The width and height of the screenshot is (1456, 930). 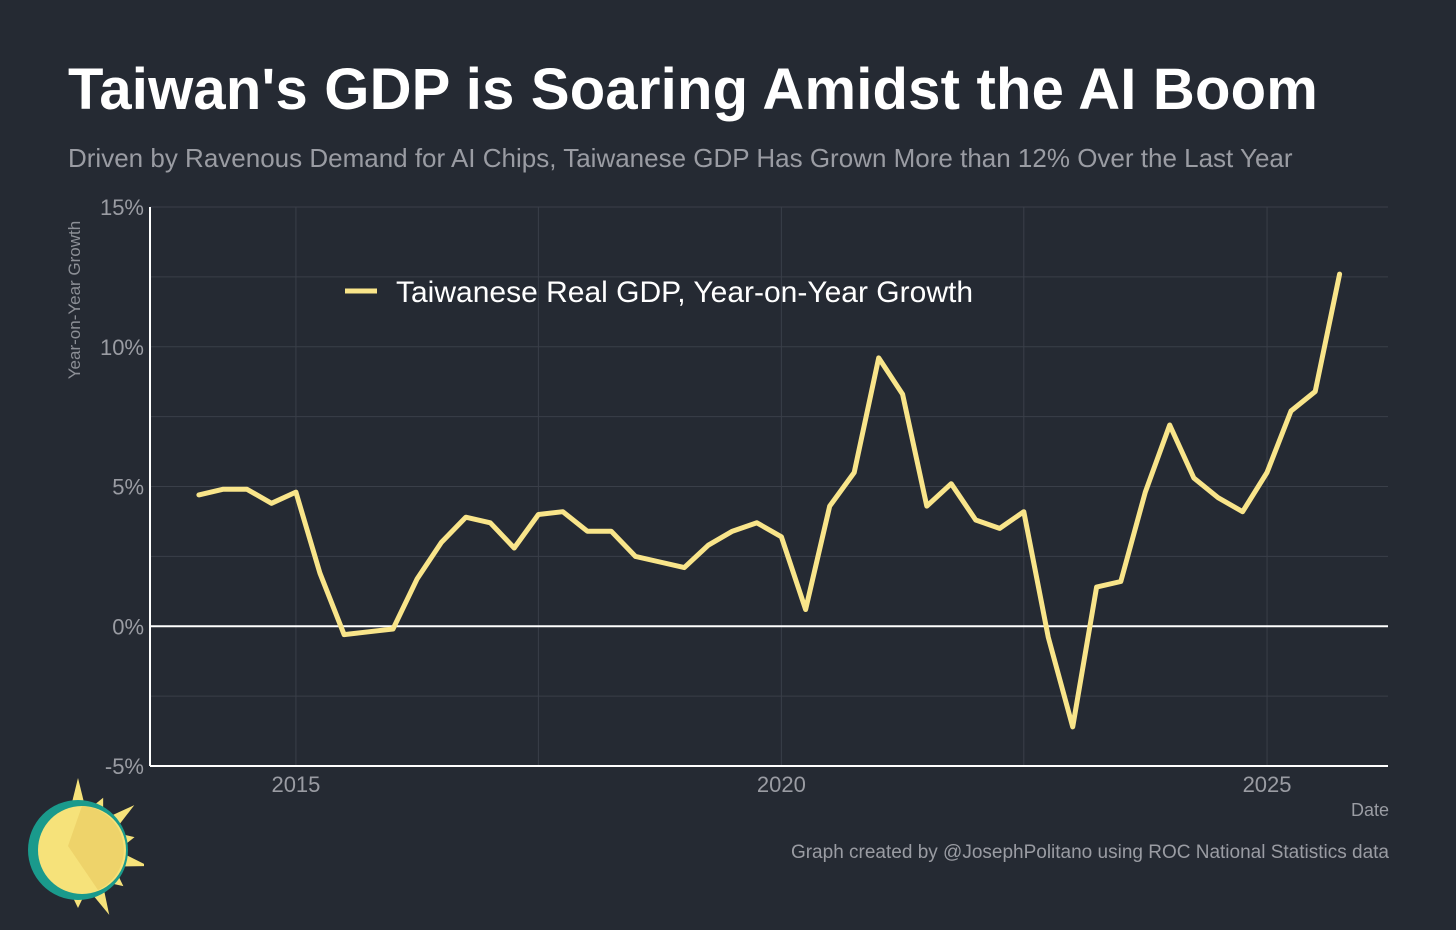 What do you see at coordinates (781, 784) in the screenshot?
I see `x-tick-label: 2020` at bounding box center [781, 784].